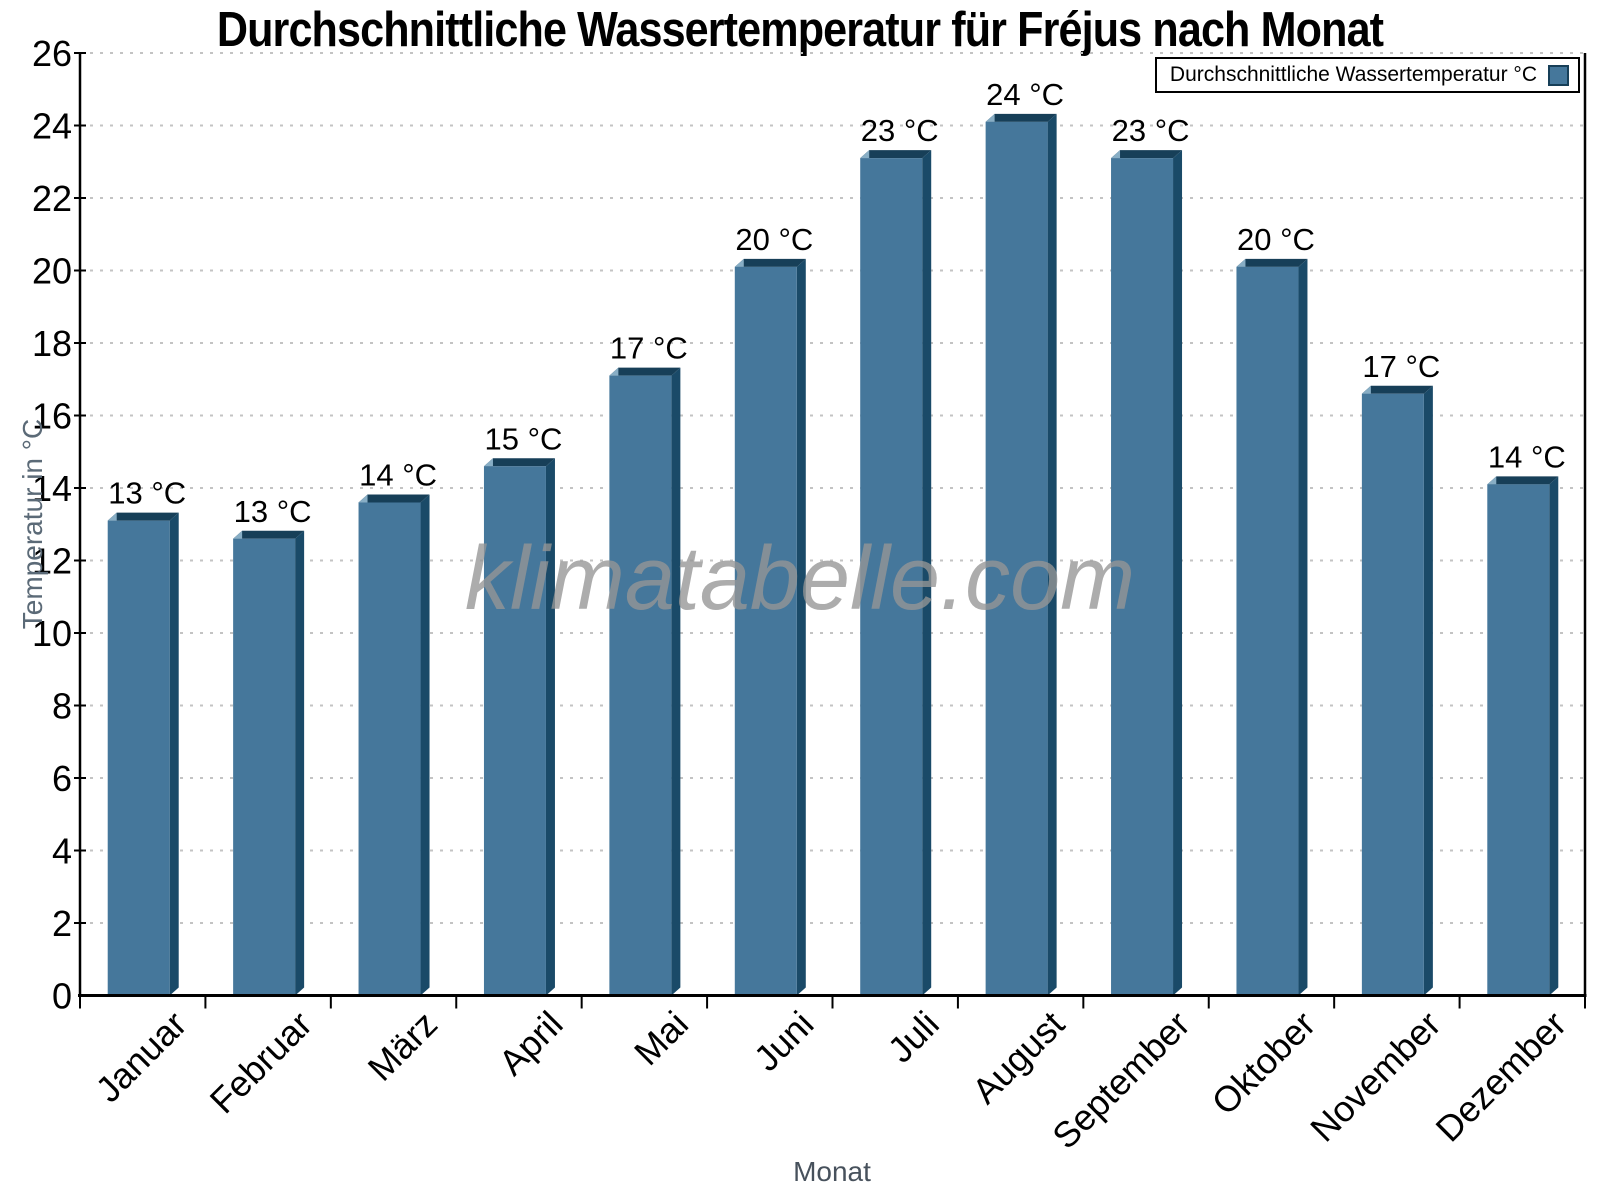 This screenshot has height=1200, width=1600. What do you see at coordinates (1241, 262) in the screenshot?
I see `bar-oktober-highlight` at bounding box center [1241, 262].